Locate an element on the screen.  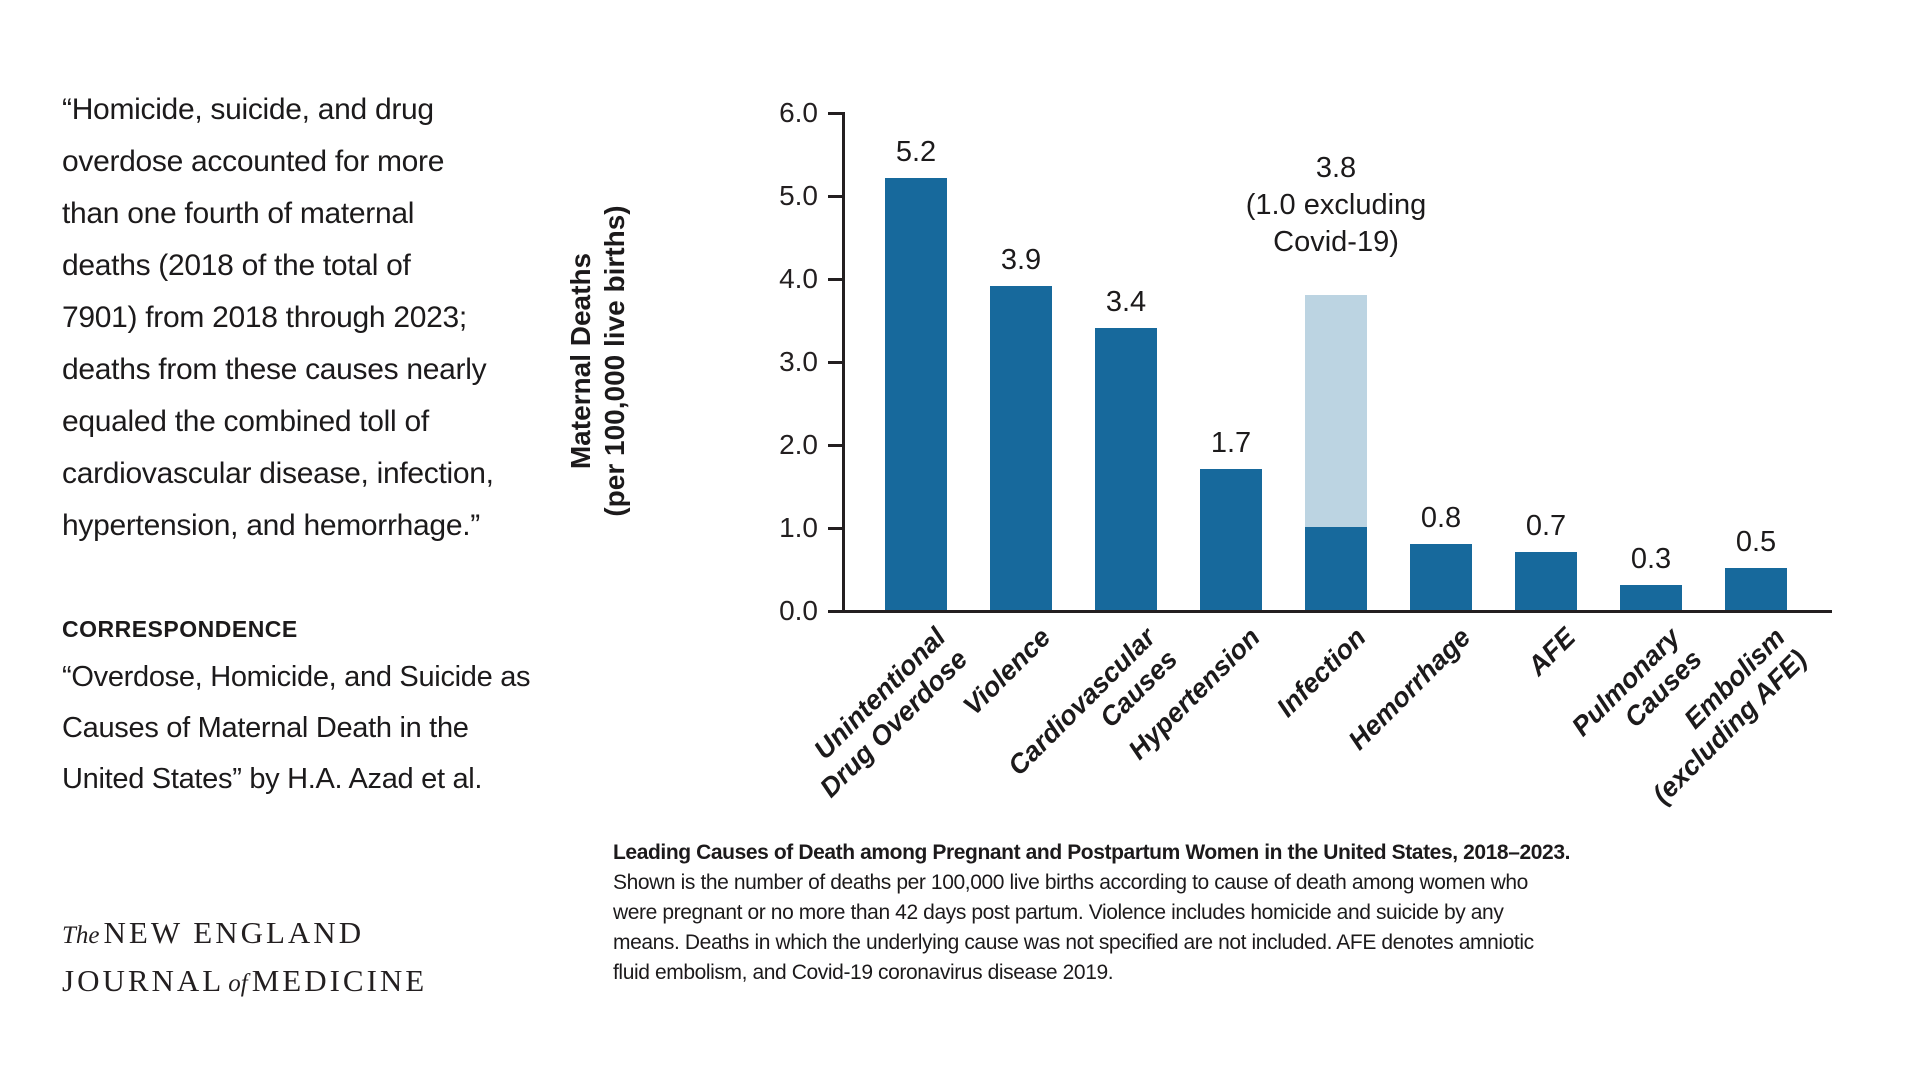
x-category-label: Violence is located at coordinates (1007, 672).